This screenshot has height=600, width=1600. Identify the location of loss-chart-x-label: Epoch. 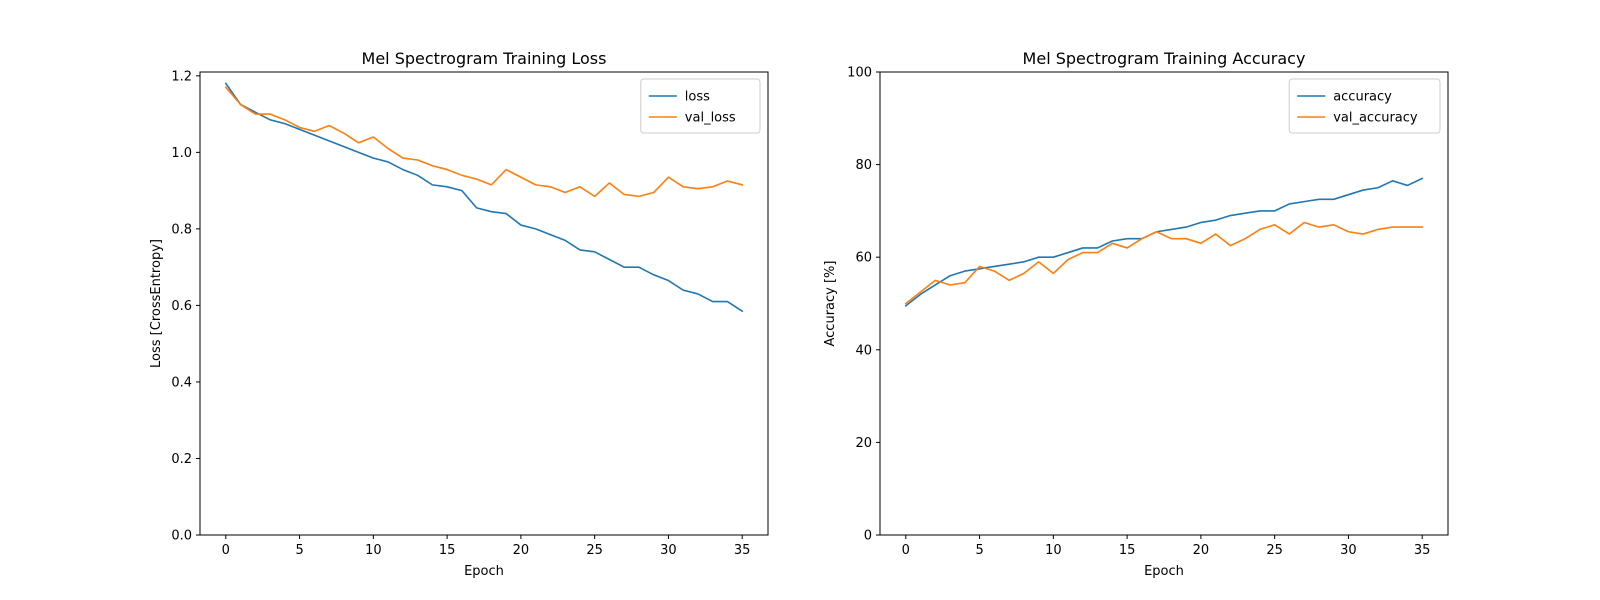
(484, 571).